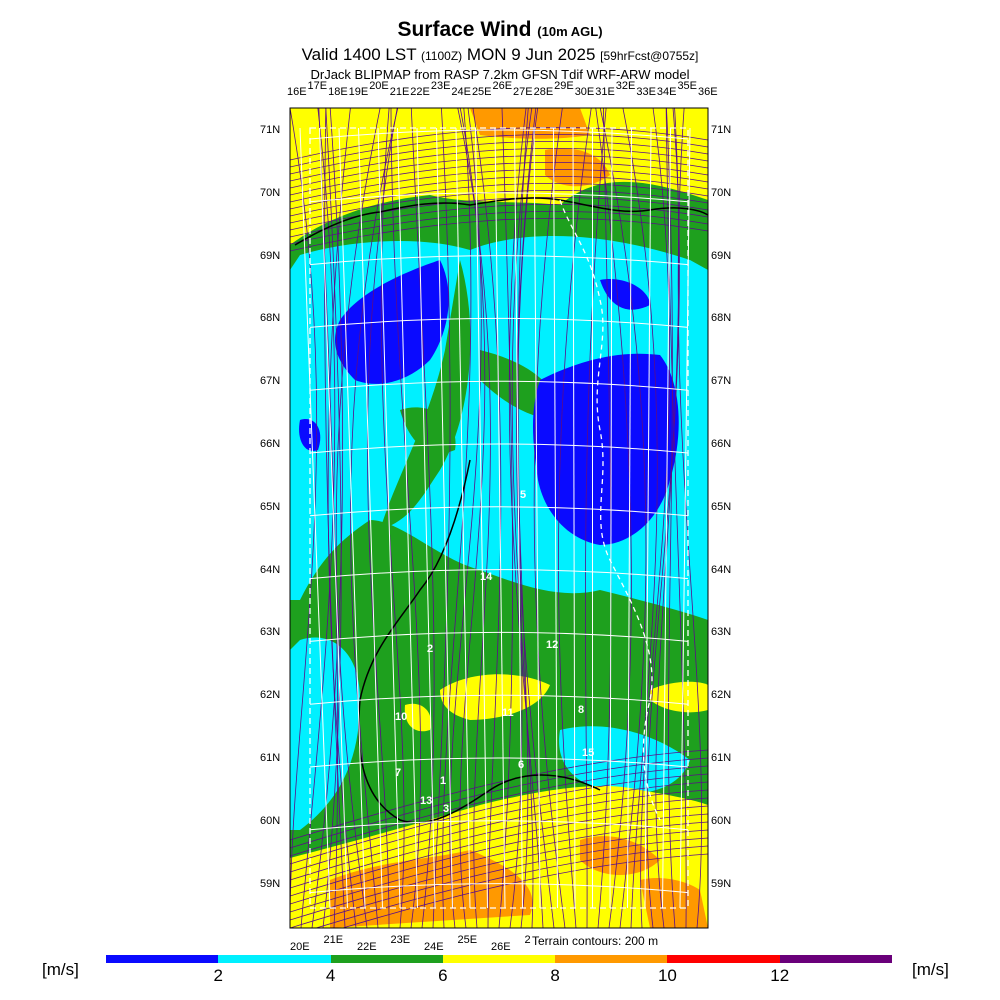 The height and width of the screenshot is (1000, 1000). What do you see at coordinates (442, 56) in the screenshot?
I see `valid-utc: (1100Z)` at bounding box center [442, 56].